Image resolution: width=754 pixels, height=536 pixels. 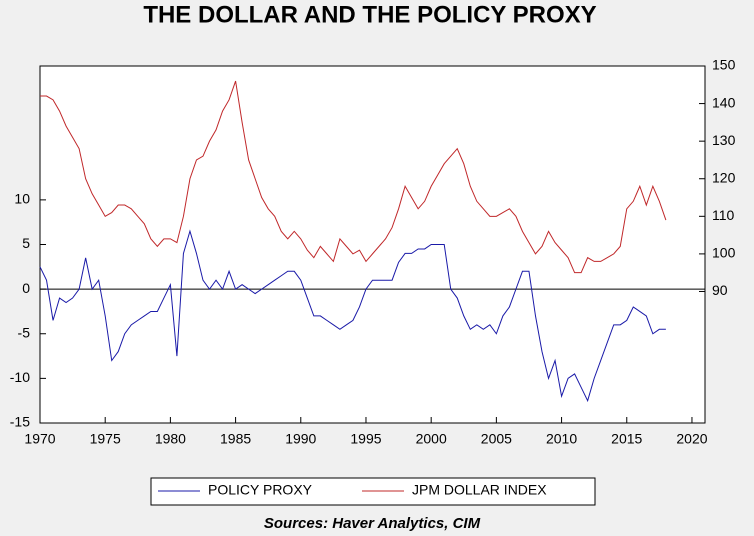 What do you see at coordinates (723, 215) in the screenshot?
I see `y2-tick-label: 110` at bounding box center [723, 215].